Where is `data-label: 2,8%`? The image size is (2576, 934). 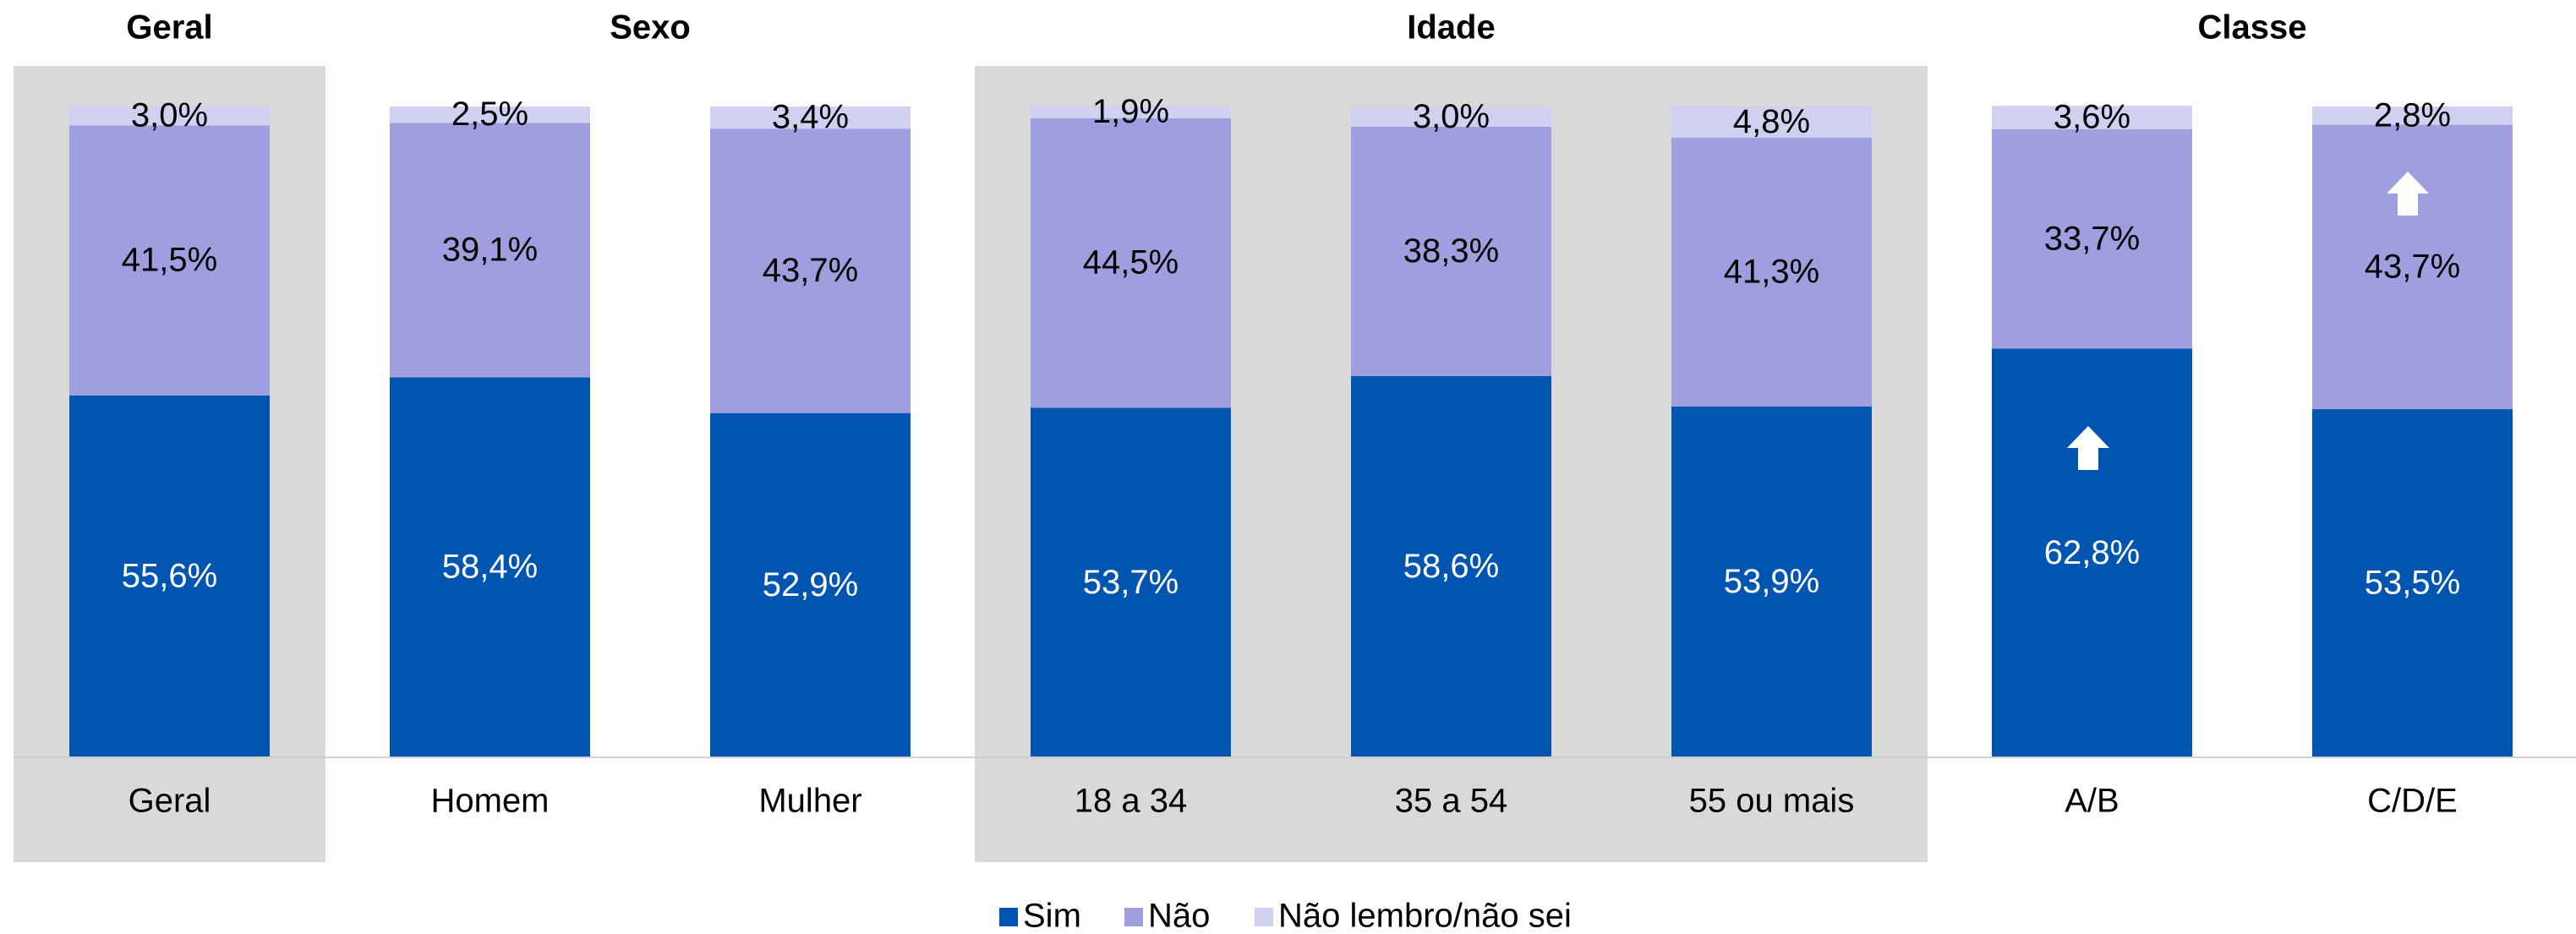
data-label: 2,8% is located at coordinates (2412, 115).